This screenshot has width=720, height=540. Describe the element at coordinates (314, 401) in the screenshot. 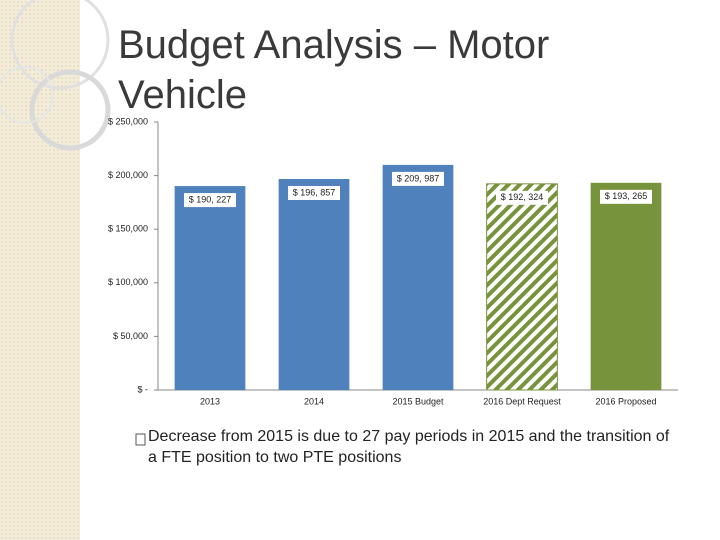

I see `x-tick-label: 2014` at that location.